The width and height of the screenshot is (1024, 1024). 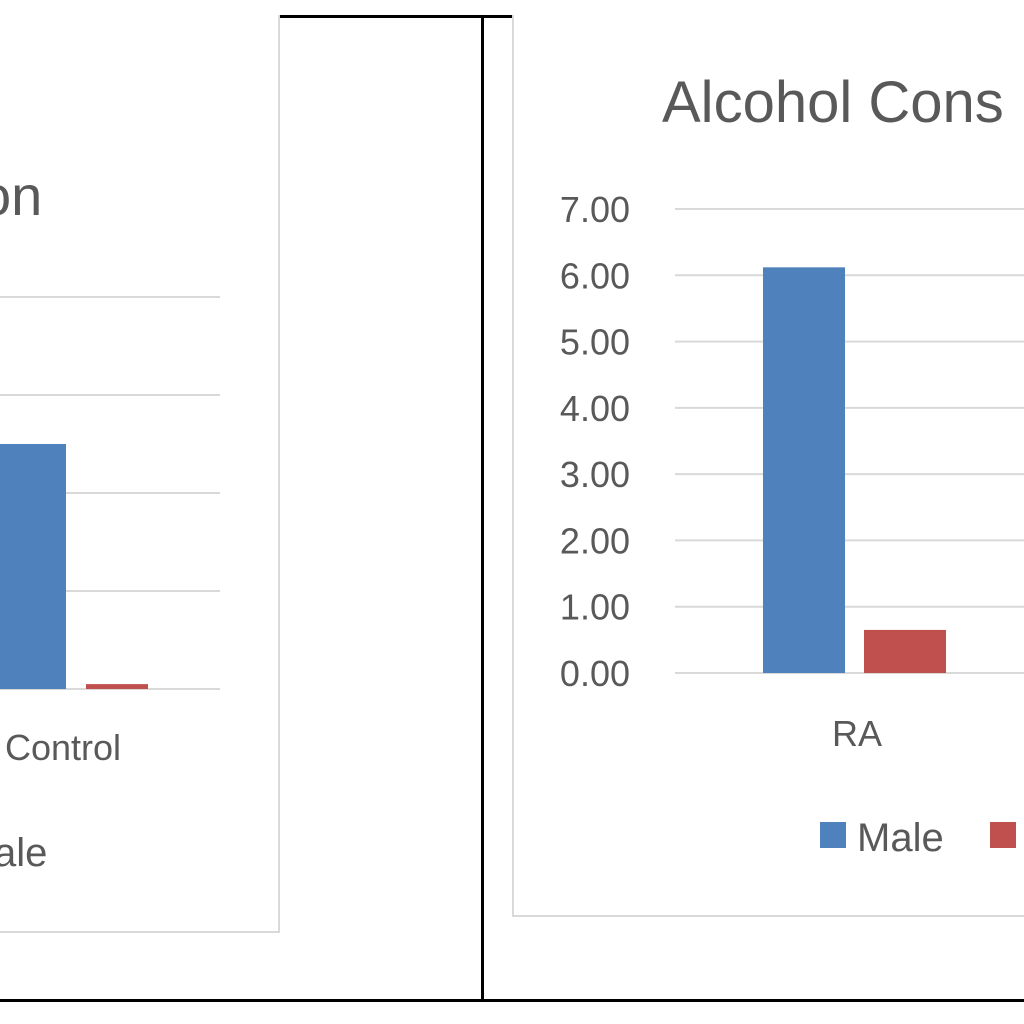 I want to click on y-tick-label: 7.00, so click(x=595, y=209).